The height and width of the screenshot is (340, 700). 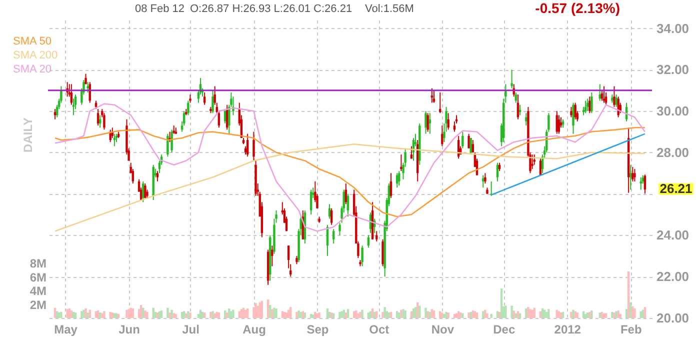 What do you see at coordinates (38, 263) in the screenshot?
I see `y2-tick-label: 8M` at bounding box center [38, 263].